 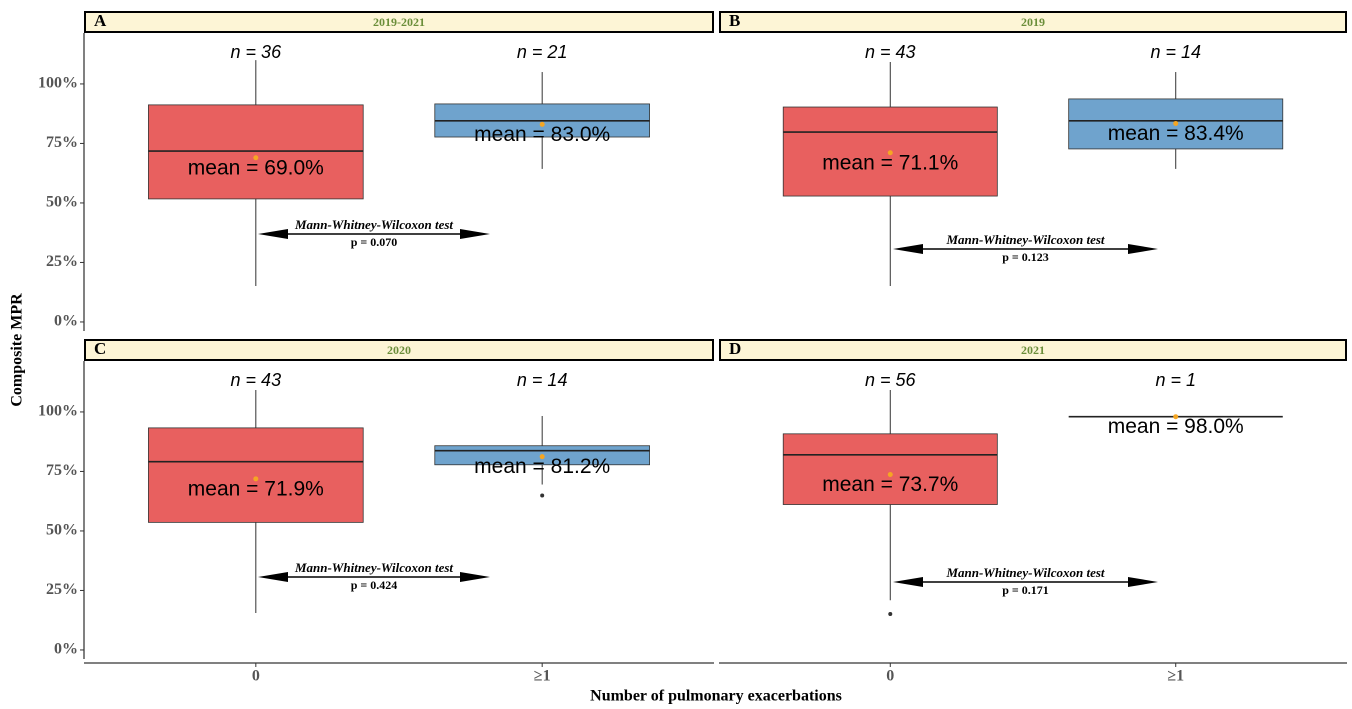 What do you see at coordinates (891, 380) in the screenshot?
I see `n-label: n = 56` at bounding box center [891, 380].